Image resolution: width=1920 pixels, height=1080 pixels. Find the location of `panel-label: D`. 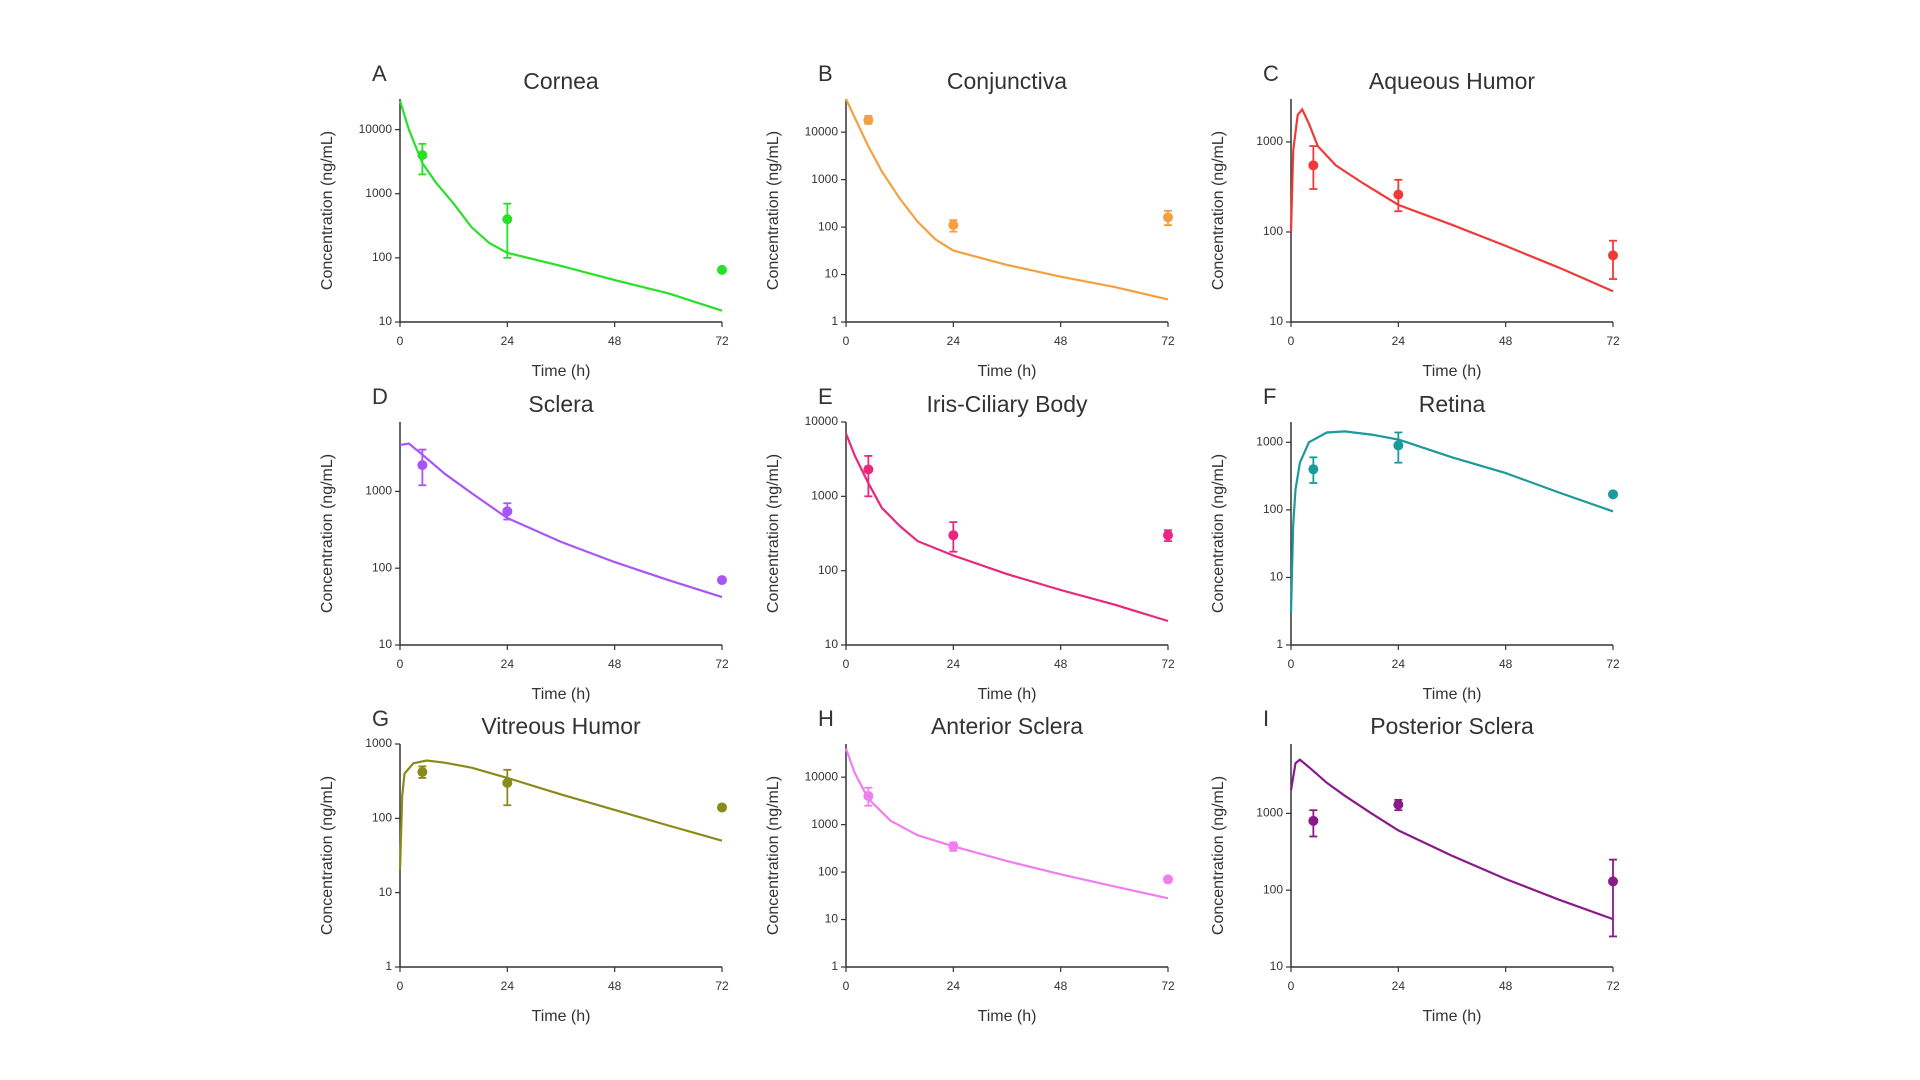

panel-label: D is located at coordinates (380, 396).